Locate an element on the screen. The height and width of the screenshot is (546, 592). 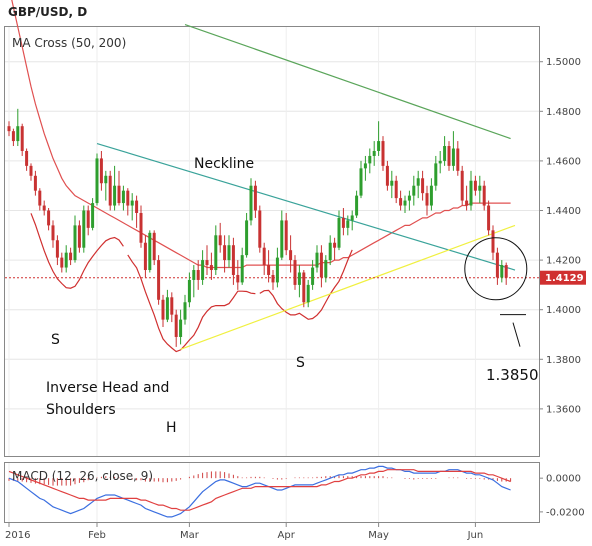
left-shoulder-label: S is located at coordinates (55, 340).